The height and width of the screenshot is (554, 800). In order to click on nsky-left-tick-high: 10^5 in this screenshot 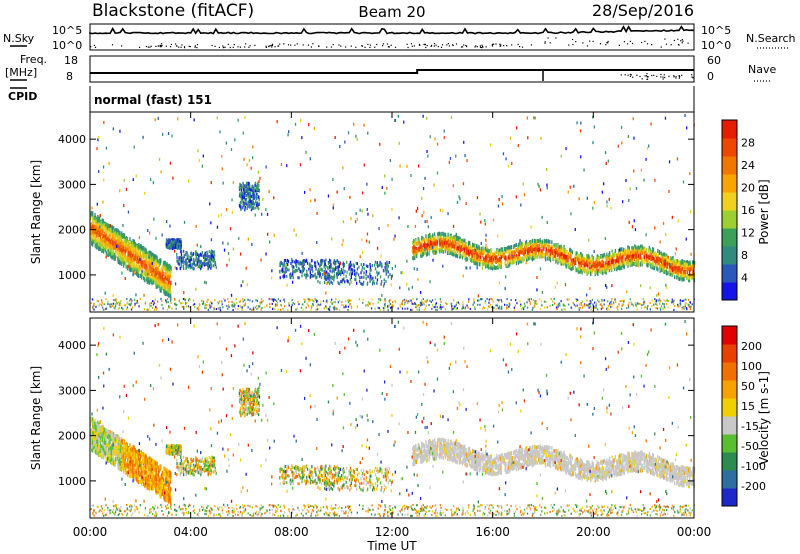, I will do `click(67, 30)`.